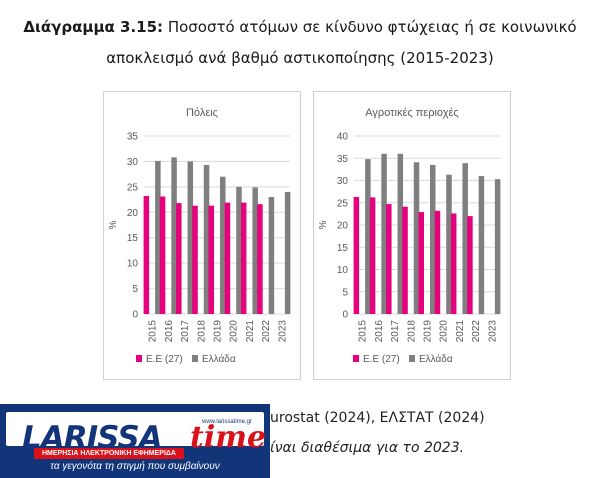 The image size is (600, 478). I want to click on figure-label: Διάγραμμα 3.15:, so click(93, 27).